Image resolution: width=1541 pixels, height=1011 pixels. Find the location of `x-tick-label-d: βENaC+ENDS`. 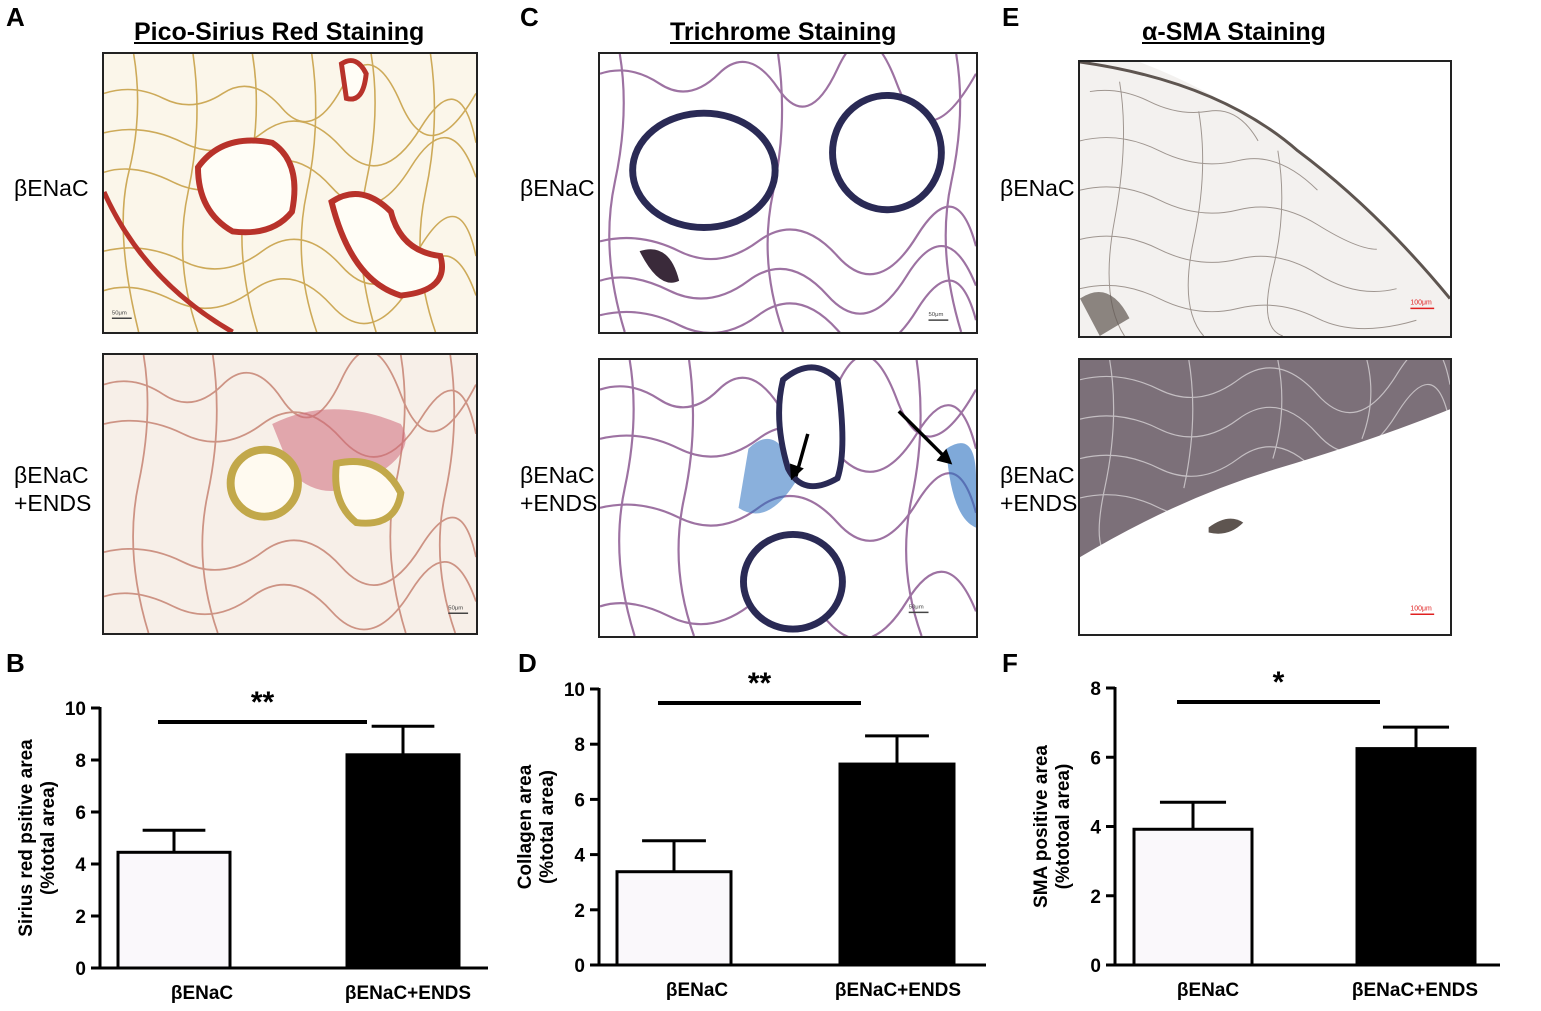

x-tick-label-d: βENaC+ENDS is located at coordinates (898, 990).